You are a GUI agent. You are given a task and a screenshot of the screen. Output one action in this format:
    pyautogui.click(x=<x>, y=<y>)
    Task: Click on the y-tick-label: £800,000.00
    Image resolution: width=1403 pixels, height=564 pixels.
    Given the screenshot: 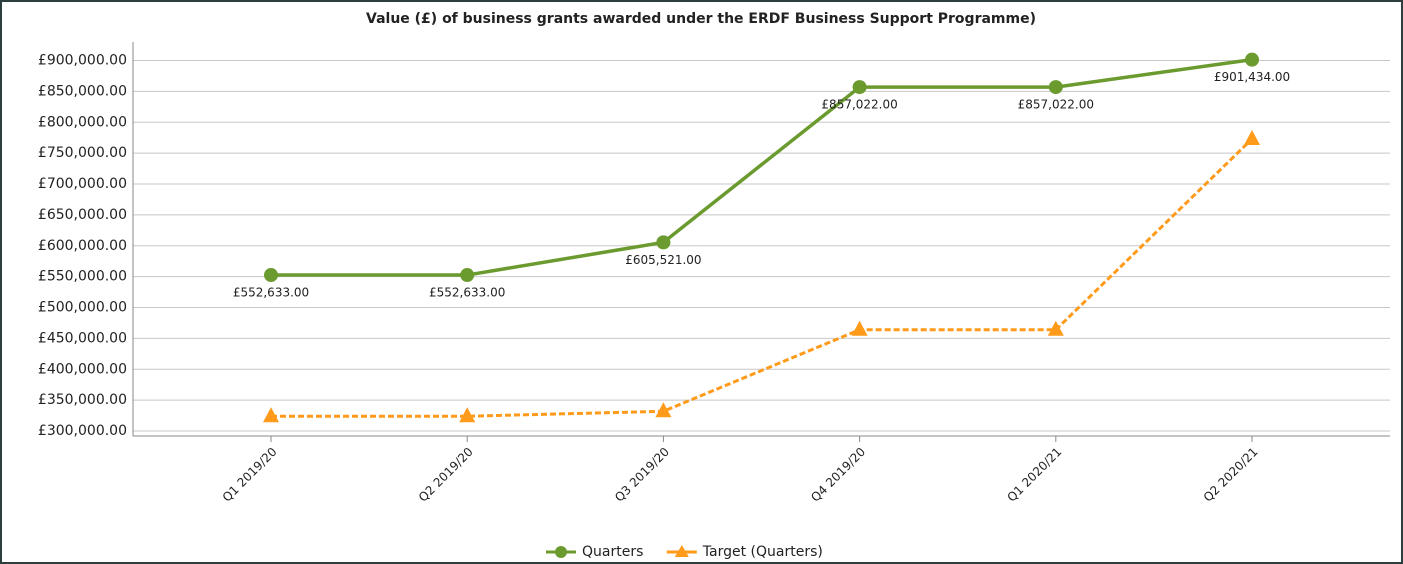 What is the action you would take?
    pyautogui.click(x=82, y=122)
    